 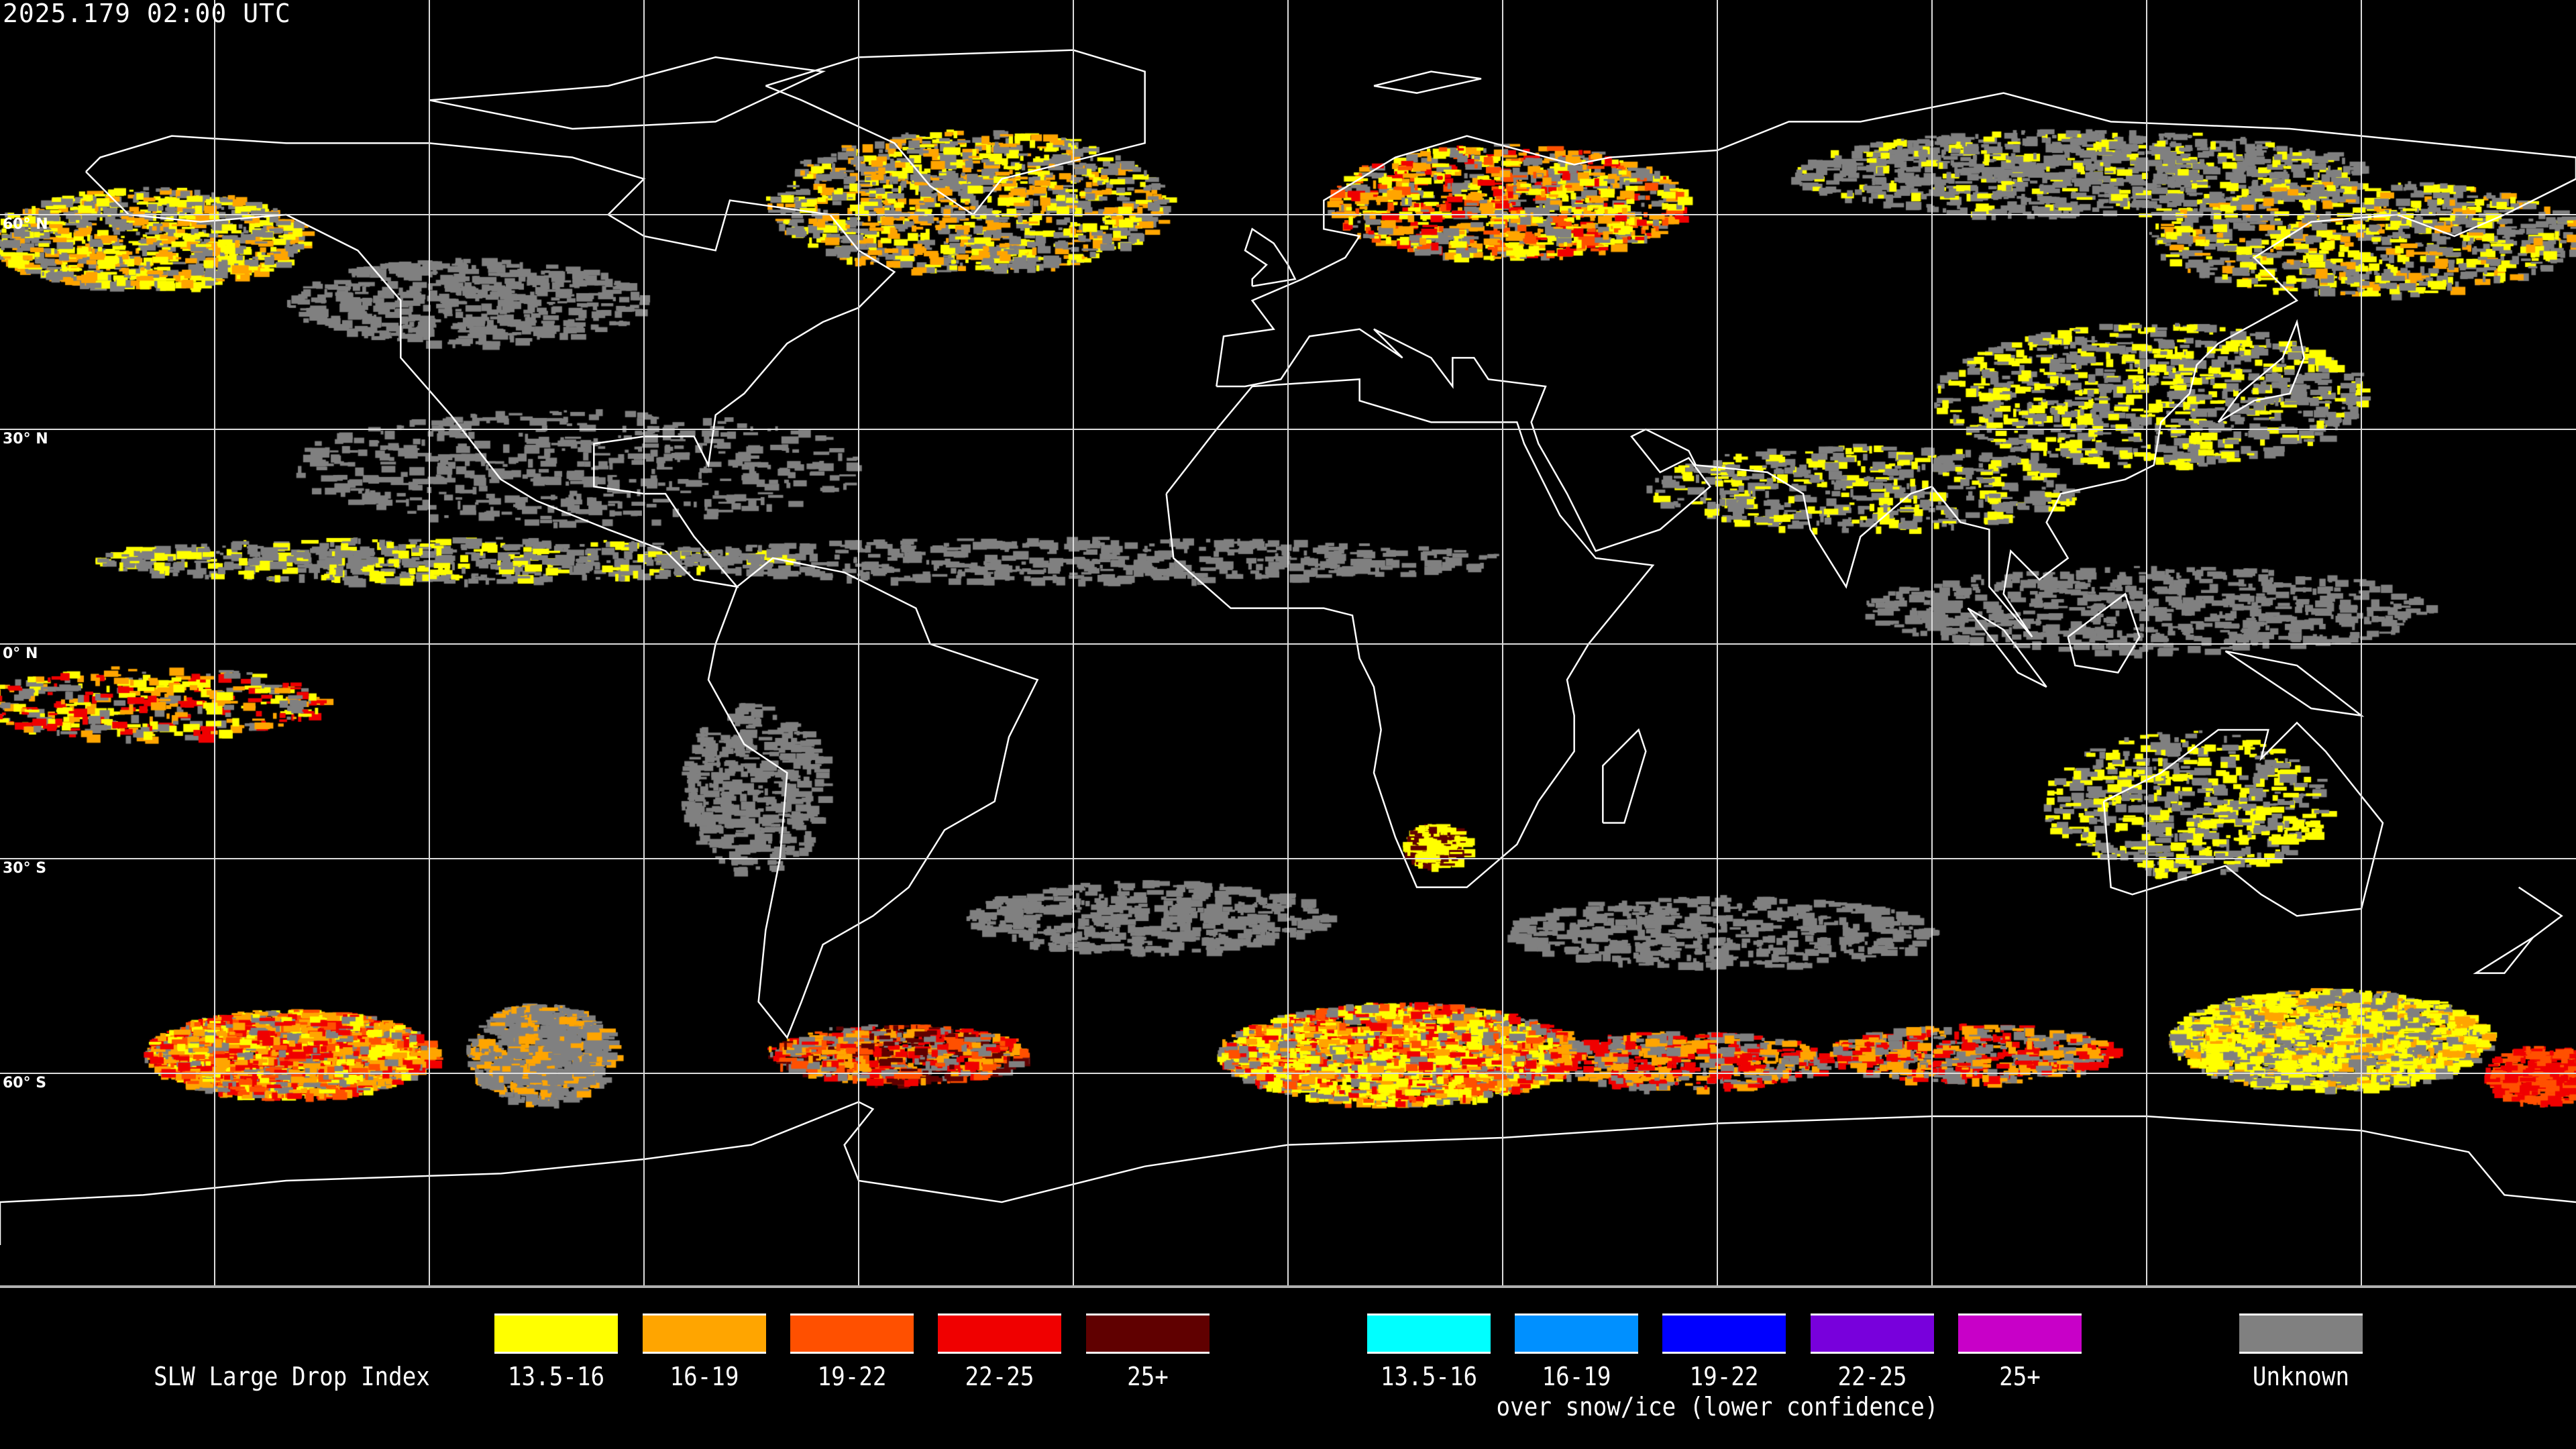 What do you see at coordinates (147, 14) in the screenshot?
I see `timestamp-title: 2025.179 02:00 UTC` at bounding box center [147, 14].